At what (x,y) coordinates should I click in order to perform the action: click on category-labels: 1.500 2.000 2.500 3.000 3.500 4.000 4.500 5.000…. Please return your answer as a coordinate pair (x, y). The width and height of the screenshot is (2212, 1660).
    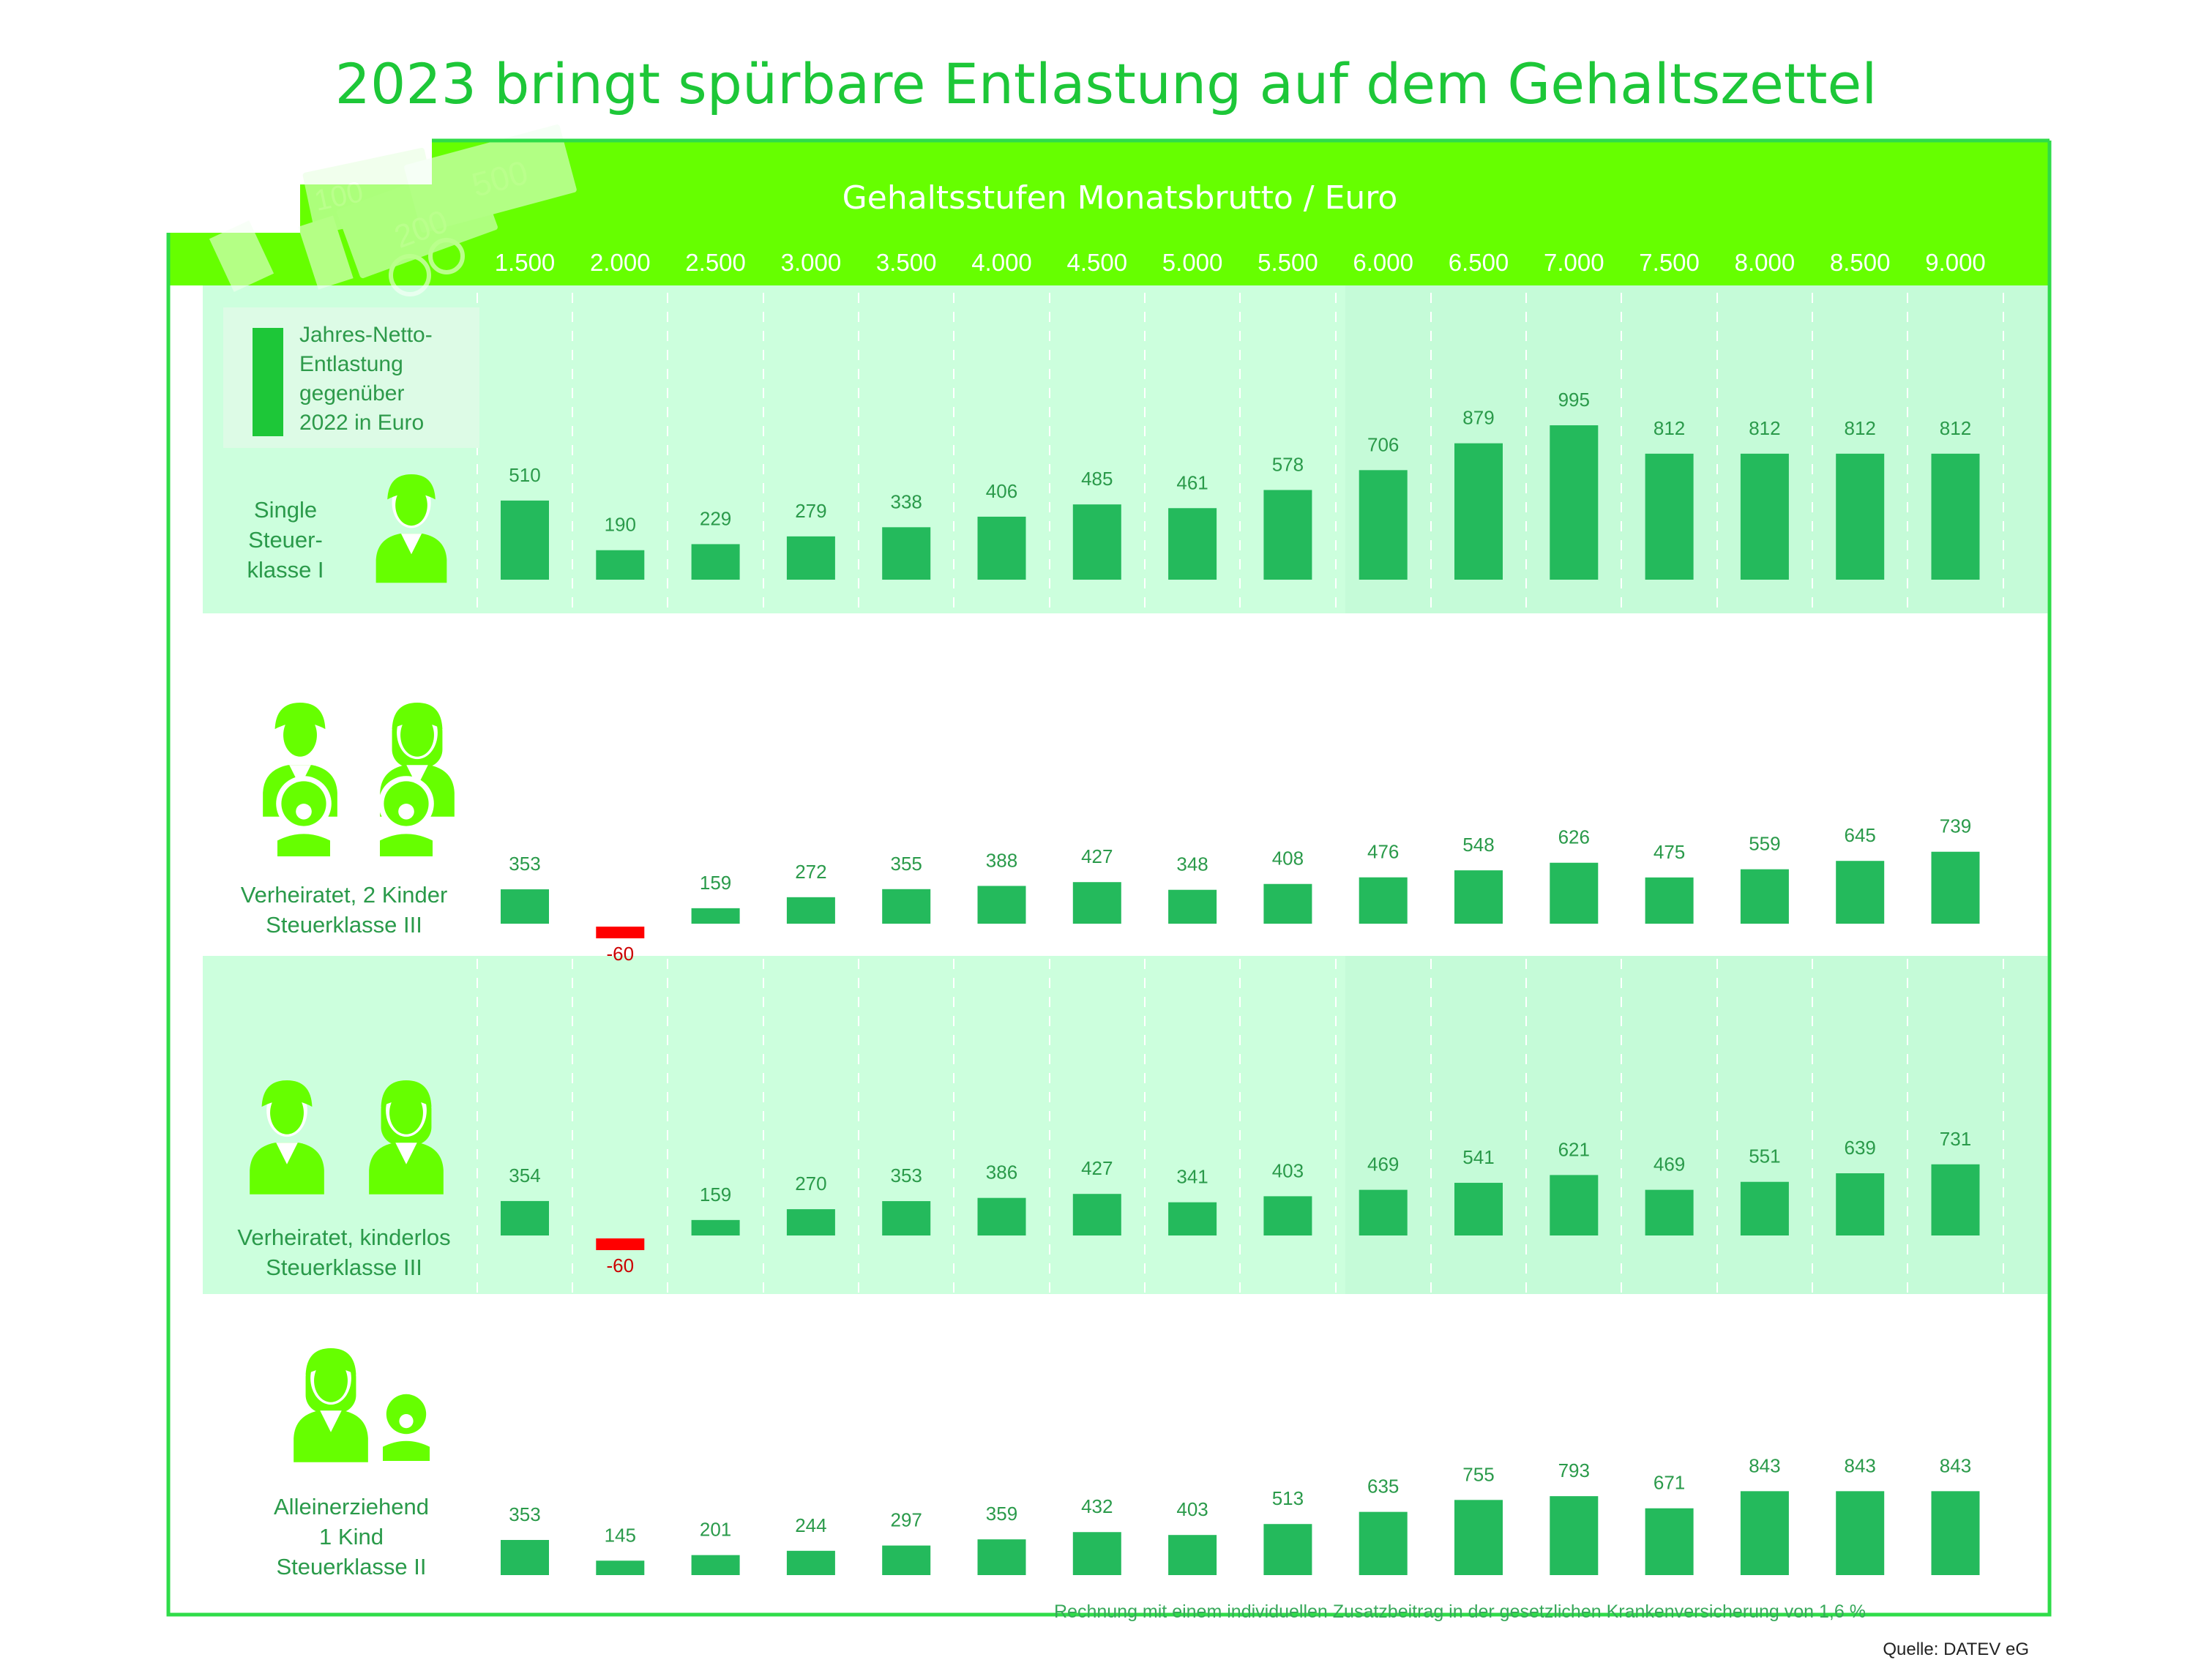
    Looking at the image, I should click on (1240, 262).